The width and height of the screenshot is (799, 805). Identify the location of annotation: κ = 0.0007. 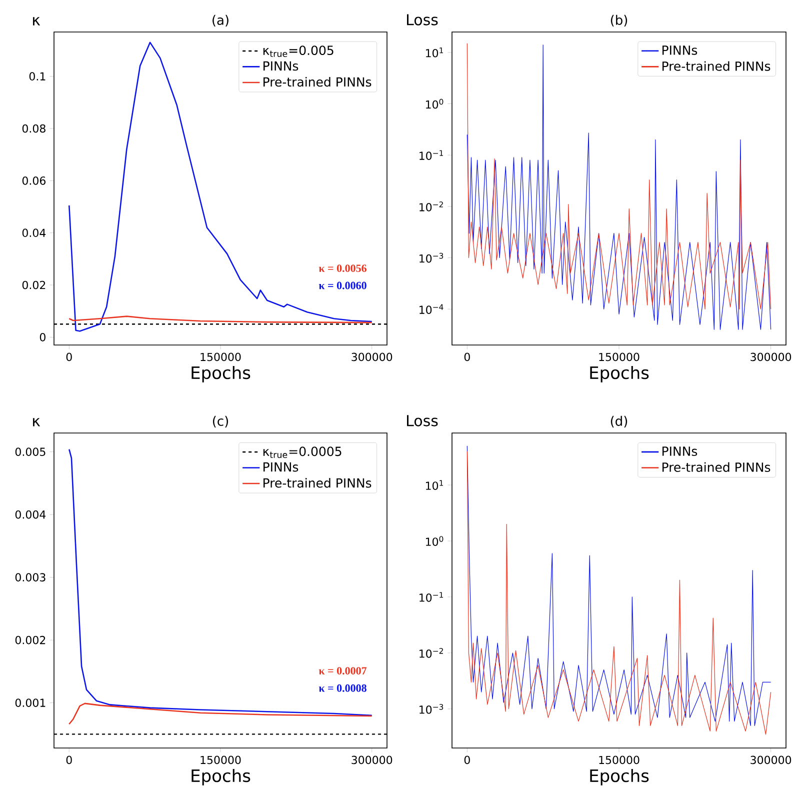
(342, 671).